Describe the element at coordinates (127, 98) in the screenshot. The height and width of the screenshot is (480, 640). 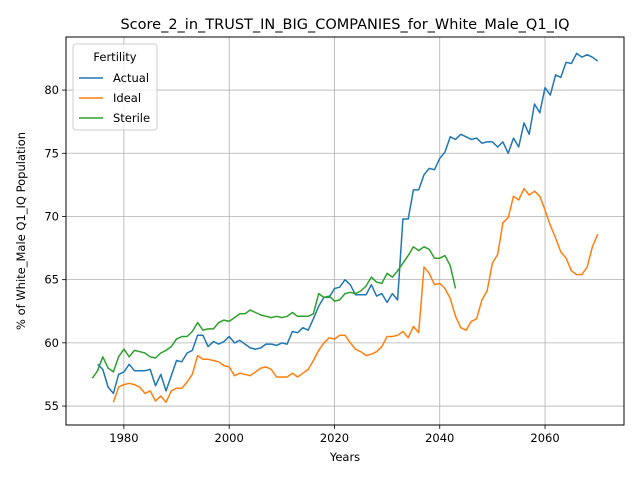
I see `legend-label-ideal: Ideal` at that location.